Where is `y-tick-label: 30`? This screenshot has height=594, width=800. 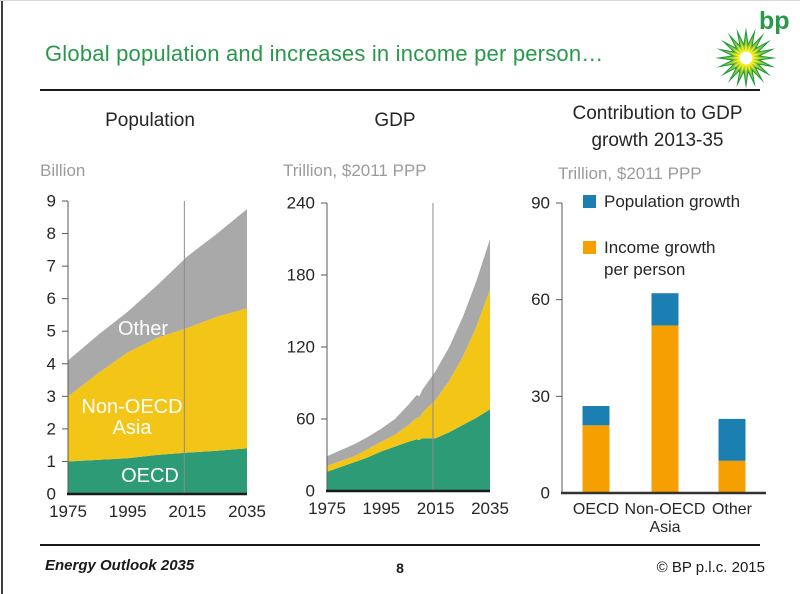
y-tick-label: 30 is located at coordinates (540, 396).